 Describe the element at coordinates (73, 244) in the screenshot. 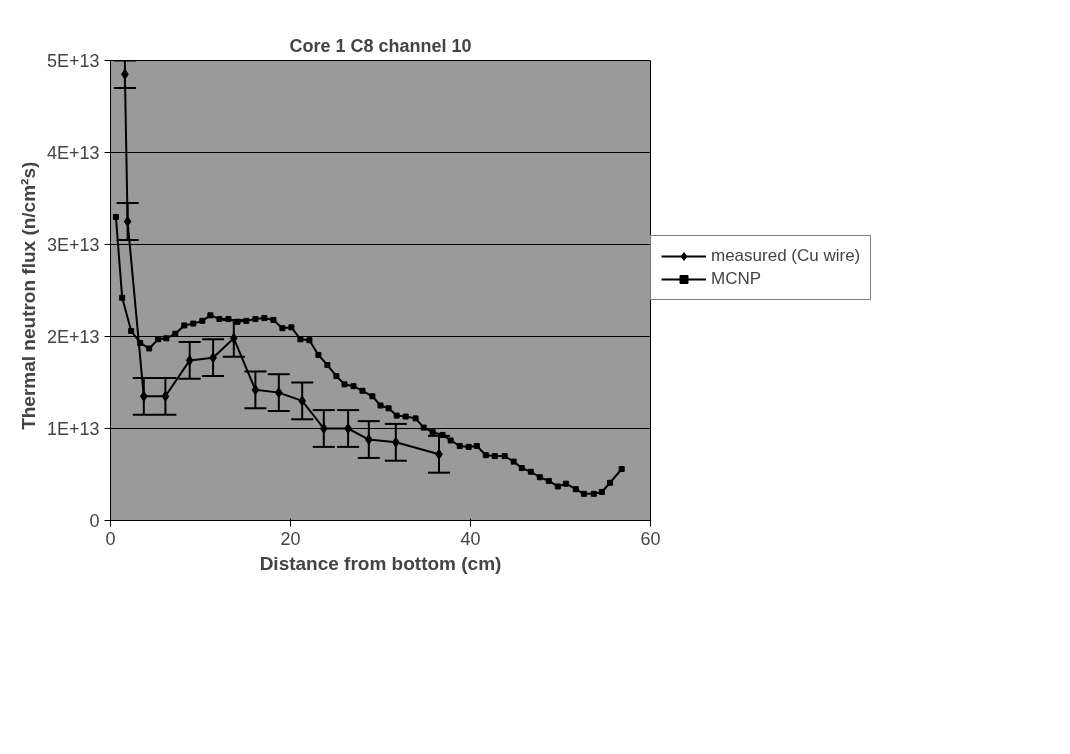

I see `y-tick-label: 3E+13` at that location.